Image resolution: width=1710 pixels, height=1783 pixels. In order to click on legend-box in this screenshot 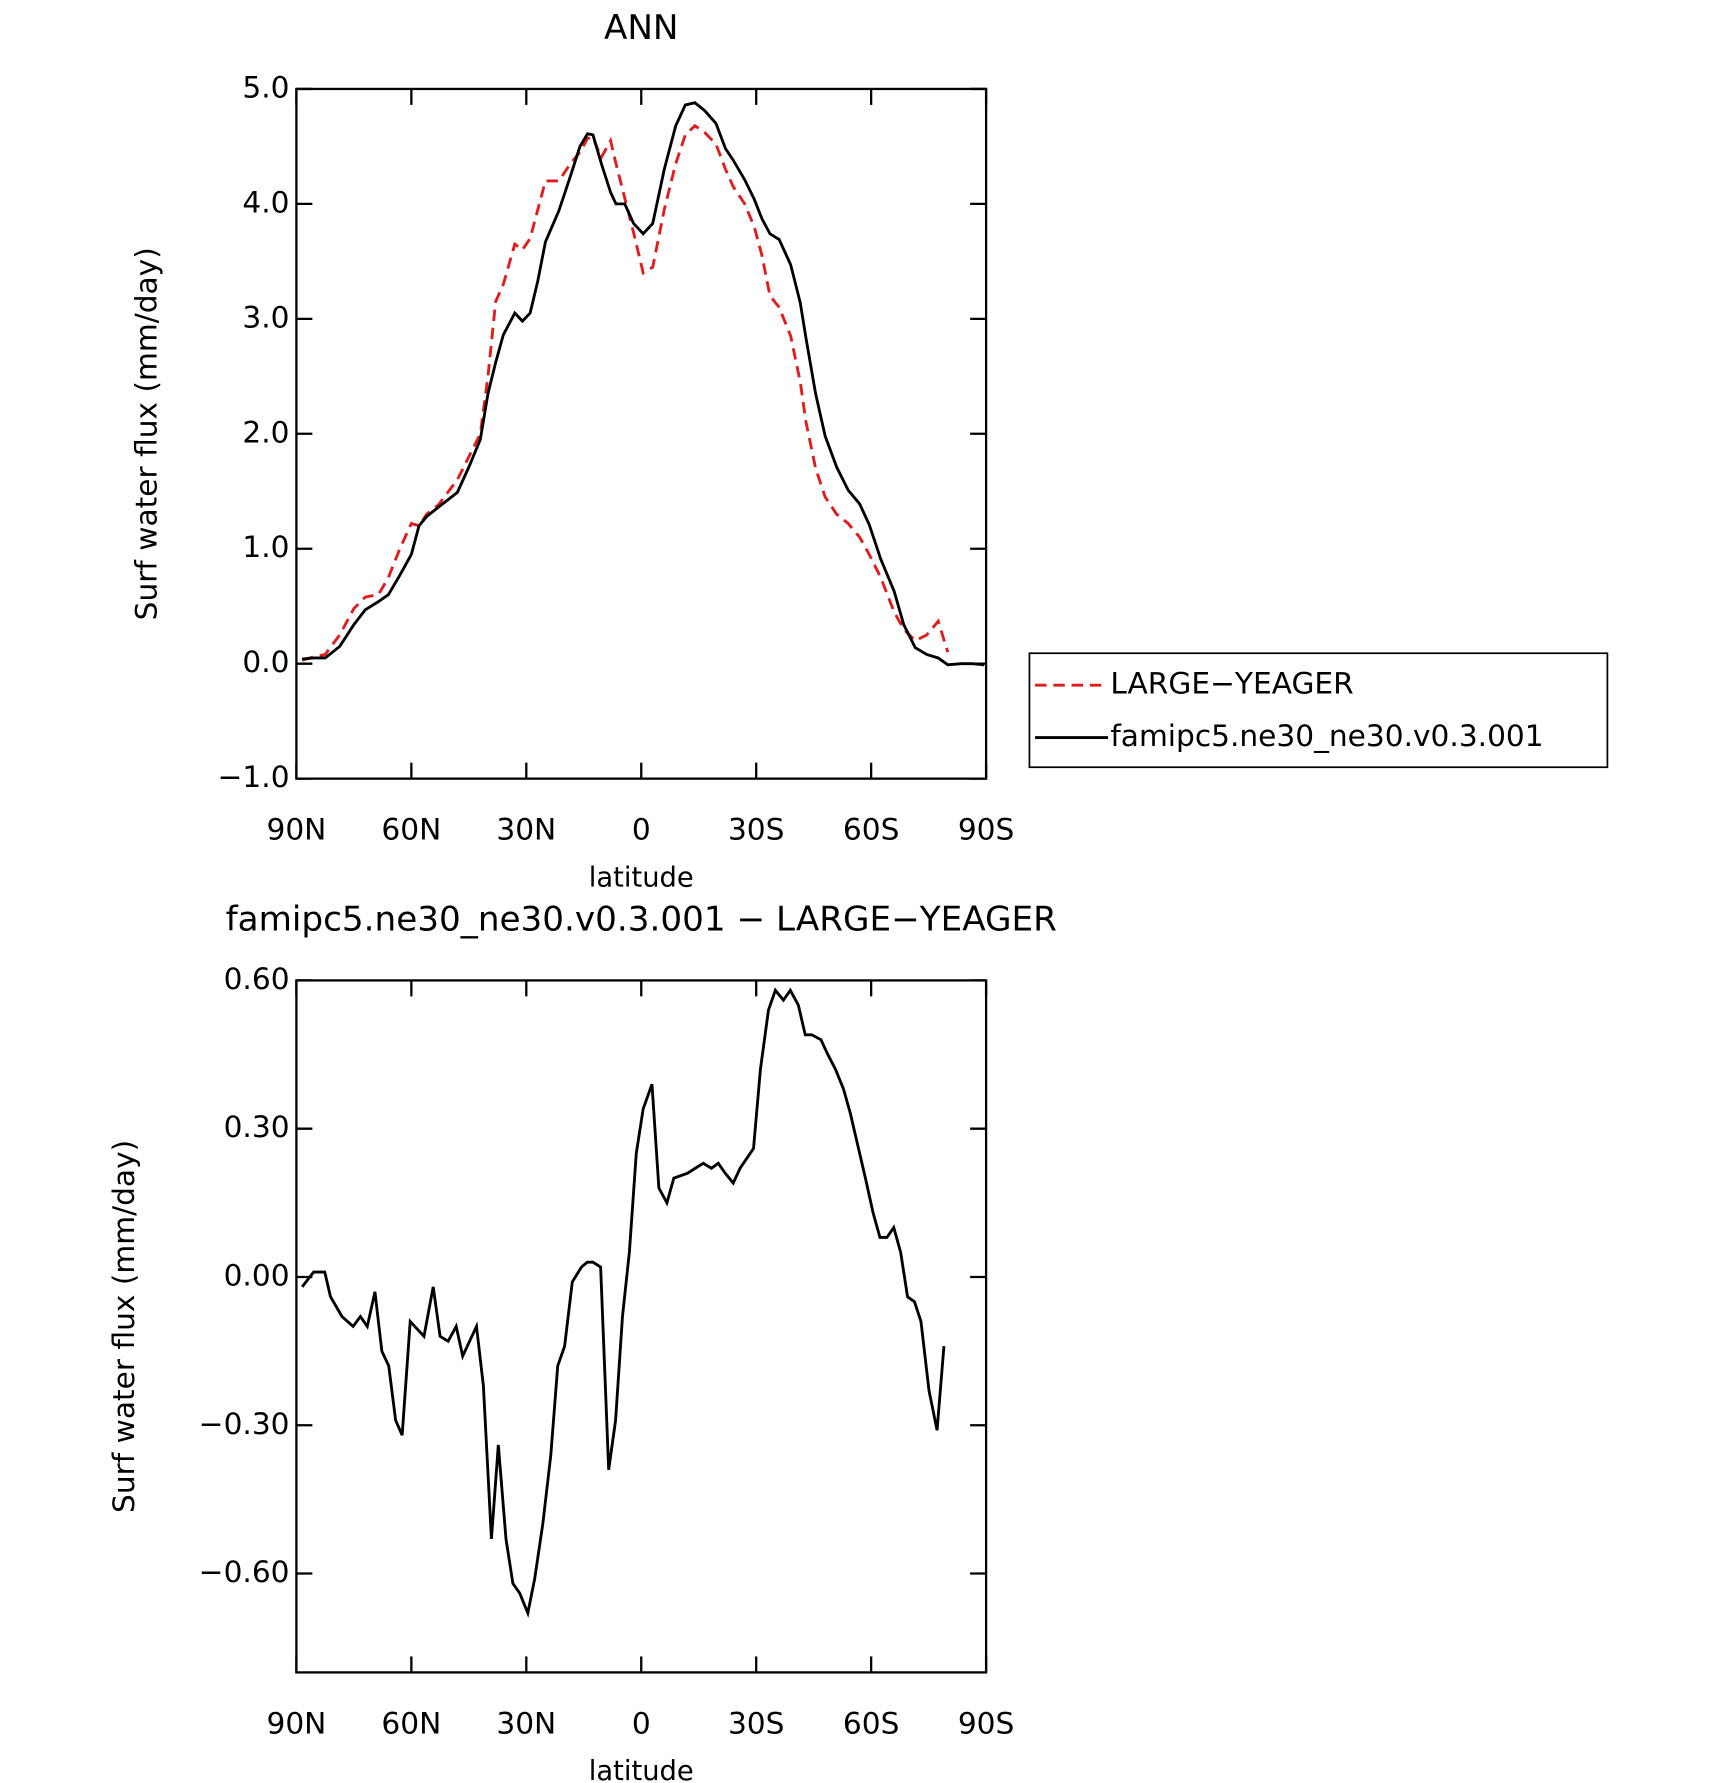, I will do `click(1318, 710)`.